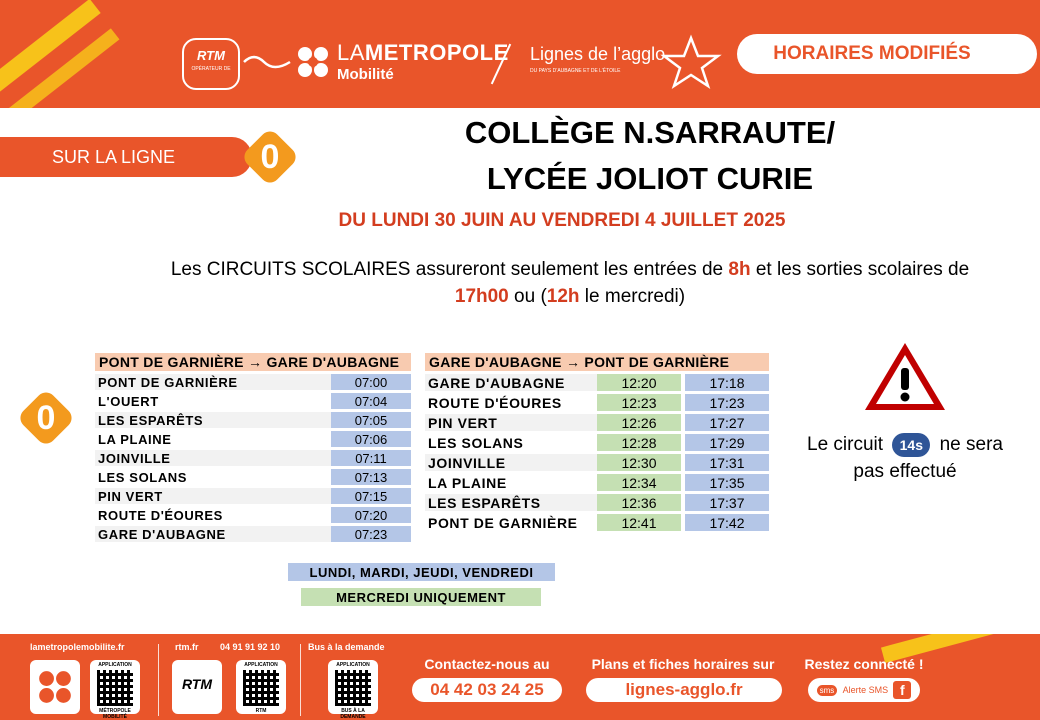 Image resolution: width=1040 pixels, height=720 pixels. What do you see at coordinates (905, 458) in the screenshot?
I see `cancellation-notice: Le circuit 14s ne sera pas effectué` at bounding box center [905, 458].